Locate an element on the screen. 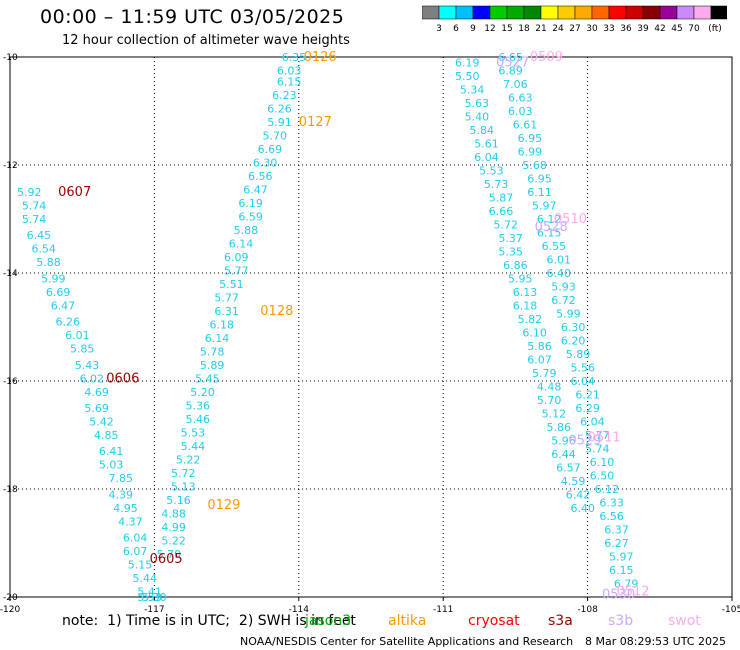 The width and height of the screenshot is (740, 650). wave-height-value: 5.43 is located at coordinates (87, 365).